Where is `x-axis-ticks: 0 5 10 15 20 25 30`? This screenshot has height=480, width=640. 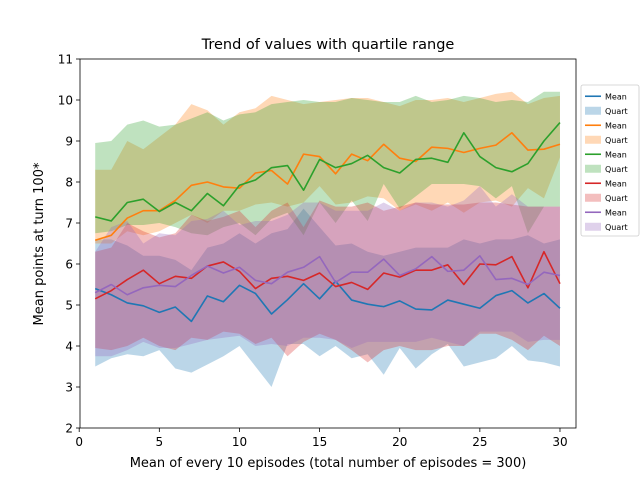 x-axis-ticks: 0 5 10 15 20 25 30 is located at coordinates (321, 438).